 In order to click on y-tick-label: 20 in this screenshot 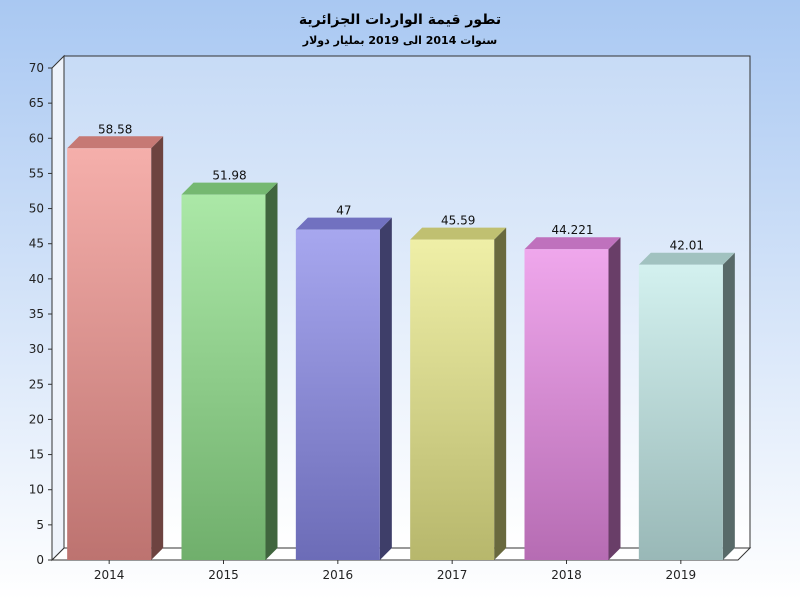, I will do `click(36, 419)`.